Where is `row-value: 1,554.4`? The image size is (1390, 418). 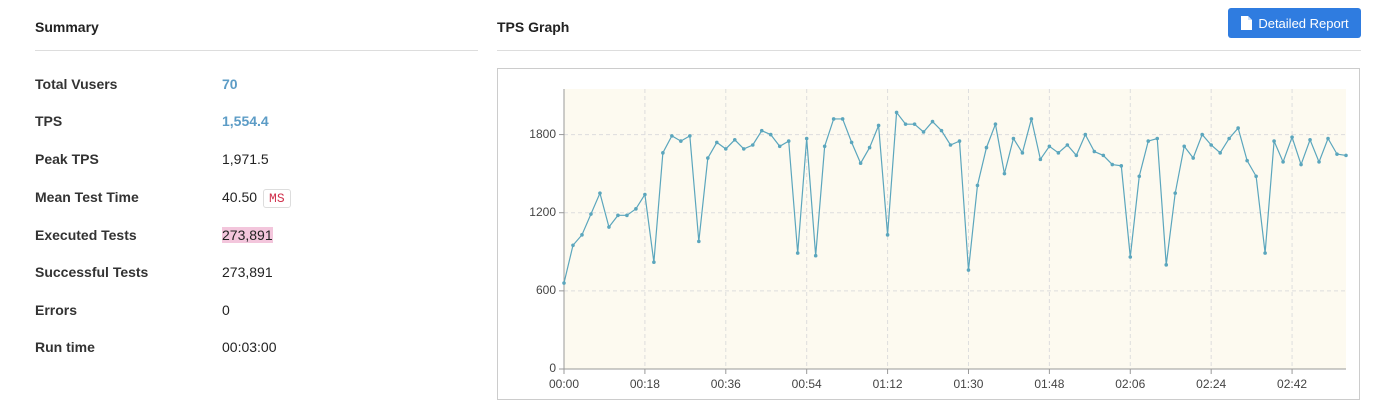 row-value: 1,554.4 is located at coordinates (245, 121).